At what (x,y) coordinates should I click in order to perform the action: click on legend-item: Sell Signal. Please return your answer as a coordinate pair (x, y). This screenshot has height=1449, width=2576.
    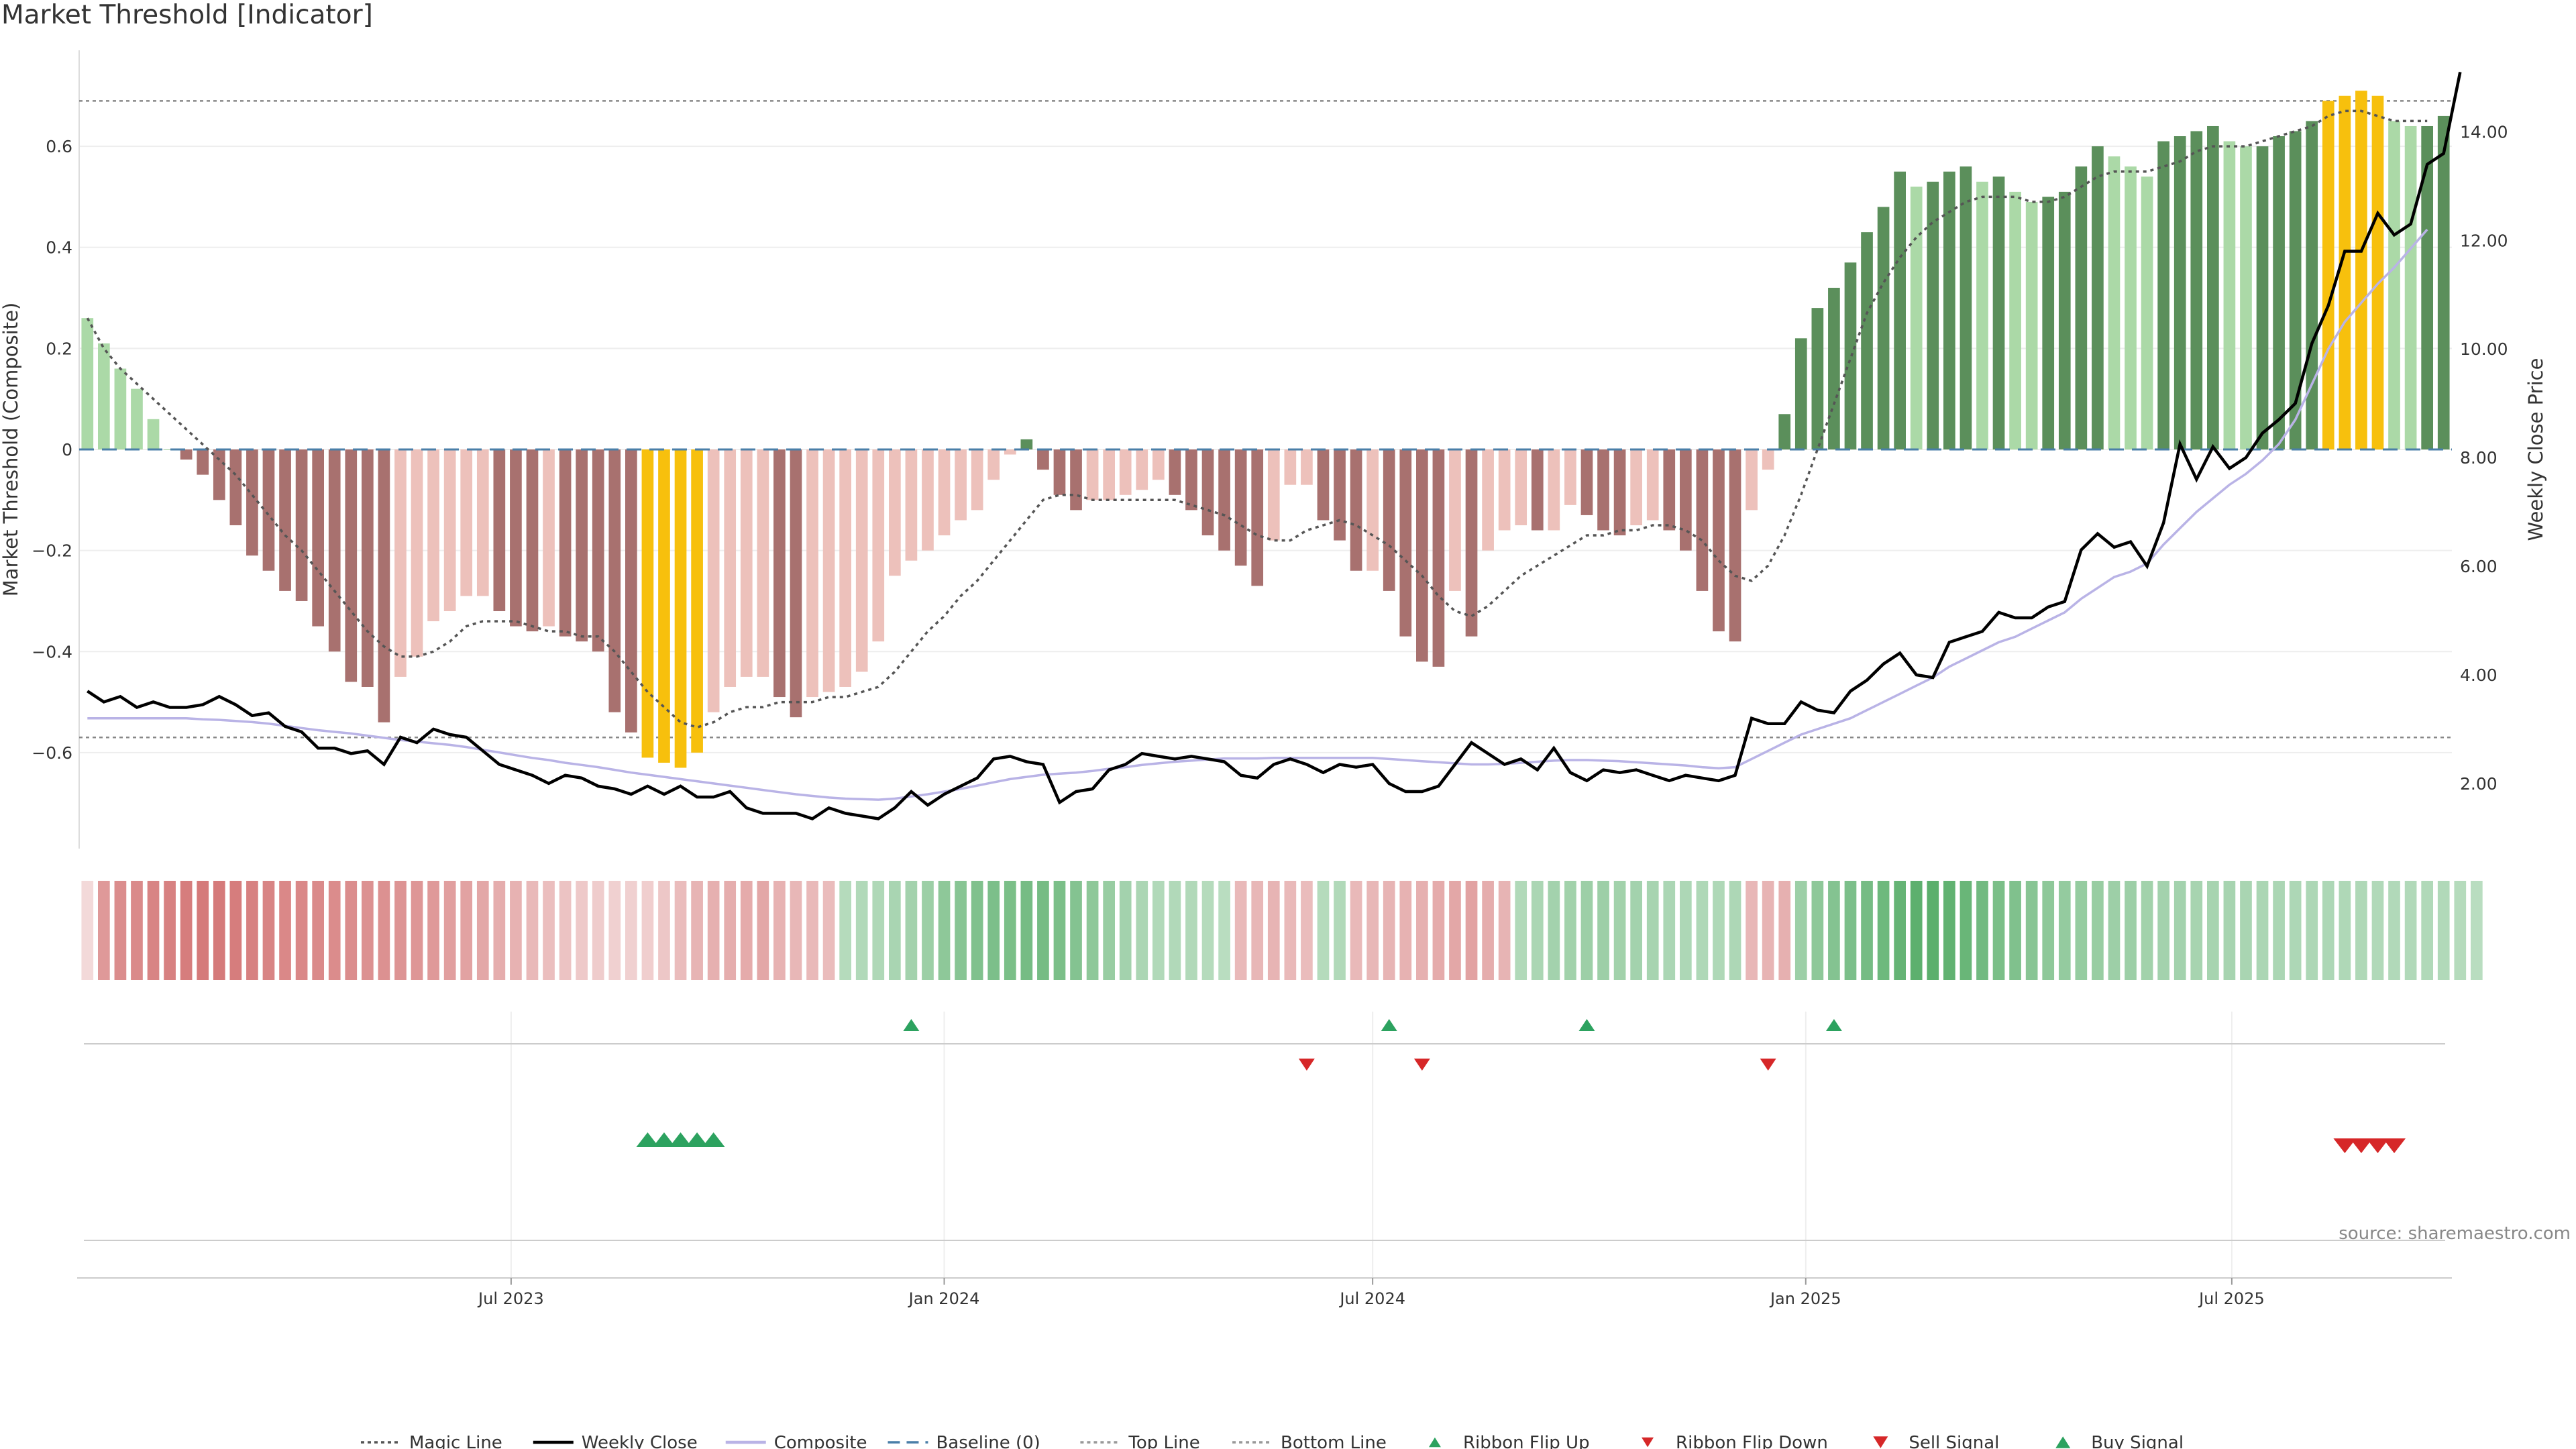
    Looking at the image, I should click on (1936, 1441).